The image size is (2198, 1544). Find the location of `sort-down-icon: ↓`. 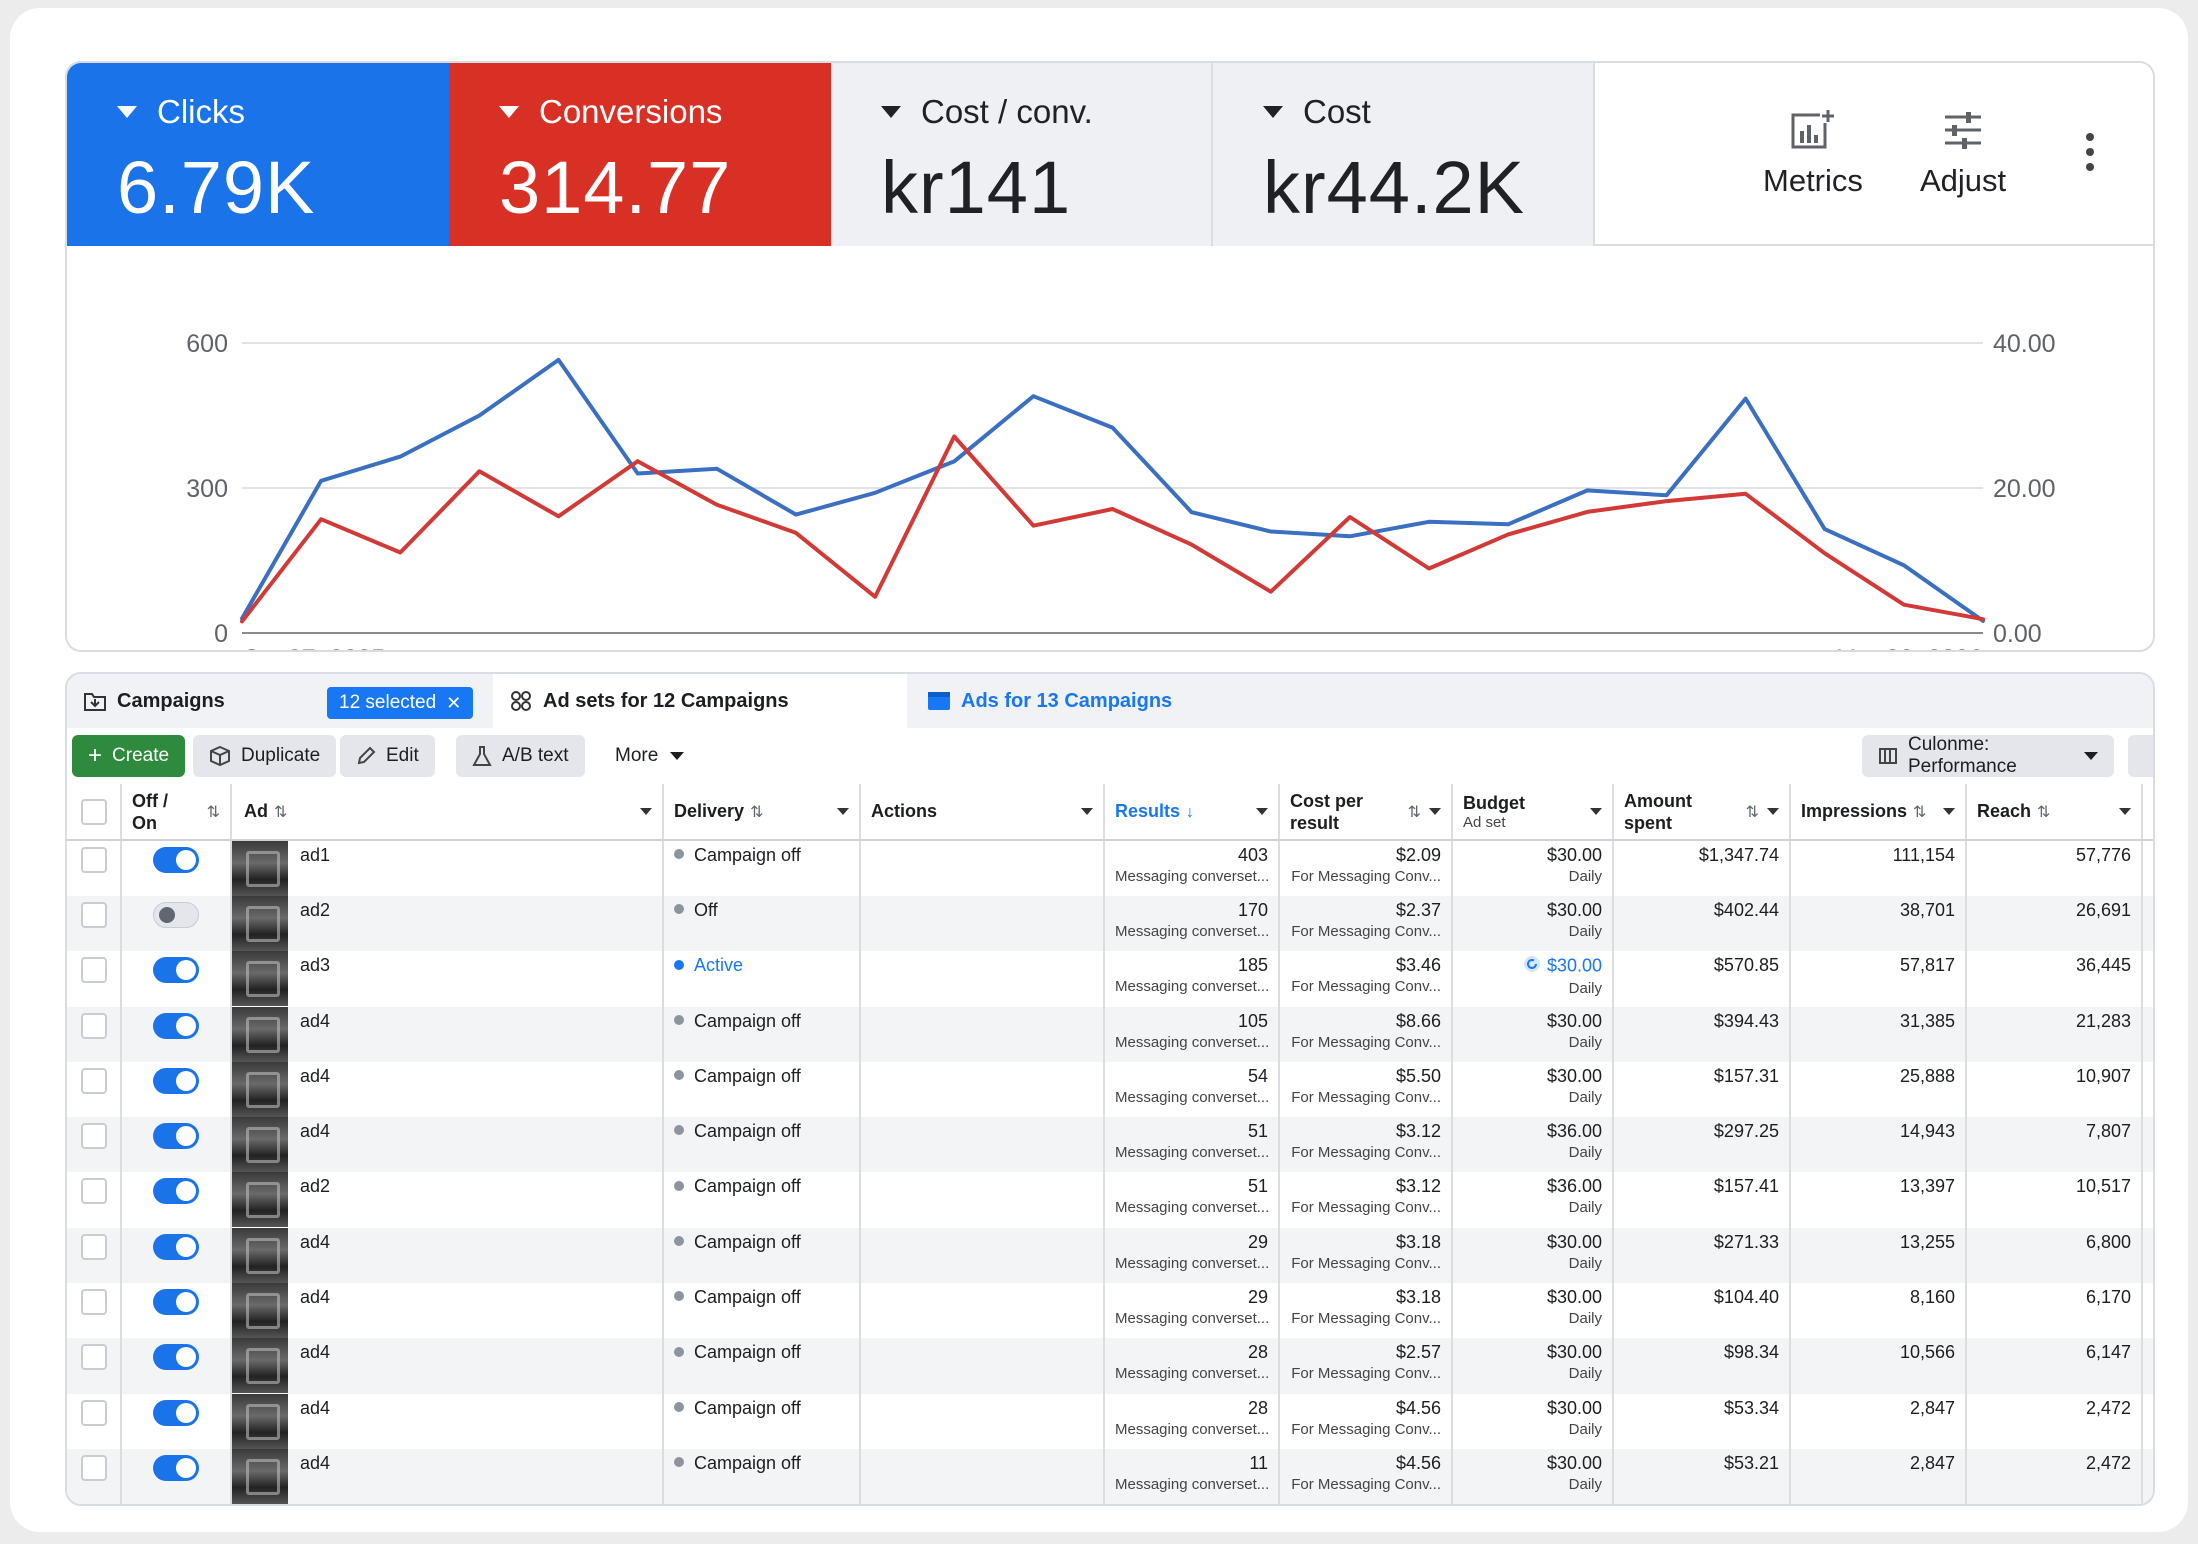

sort-down-icon: ↓ is located at coordinates (1190, 812).